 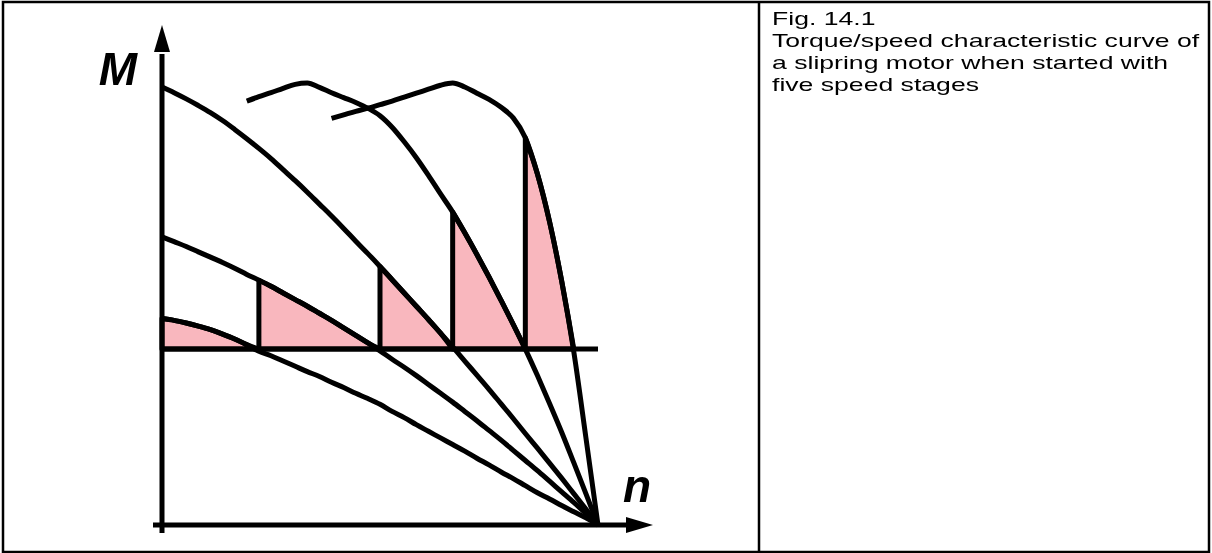 I want to click on text: Torque/speed characteristic curve of a slipring motor when started with five speed stages, so click(x=986, y=62).